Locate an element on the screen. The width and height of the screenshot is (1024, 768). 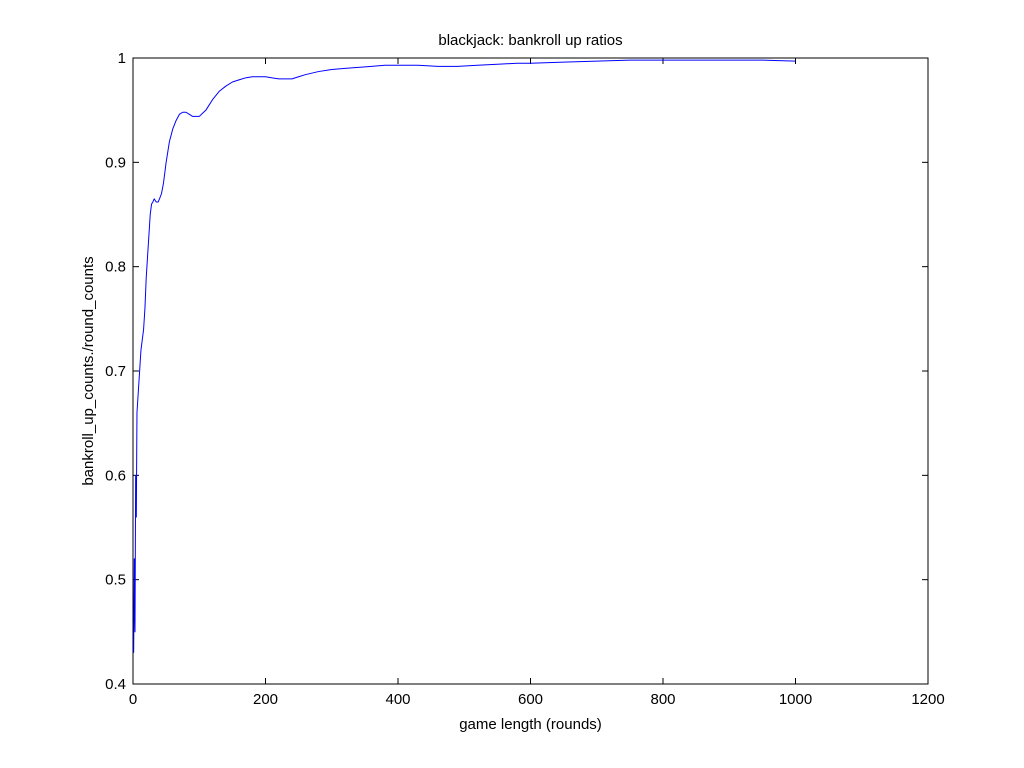
x-tick-label: 800 is located at coordinates (662, 699).